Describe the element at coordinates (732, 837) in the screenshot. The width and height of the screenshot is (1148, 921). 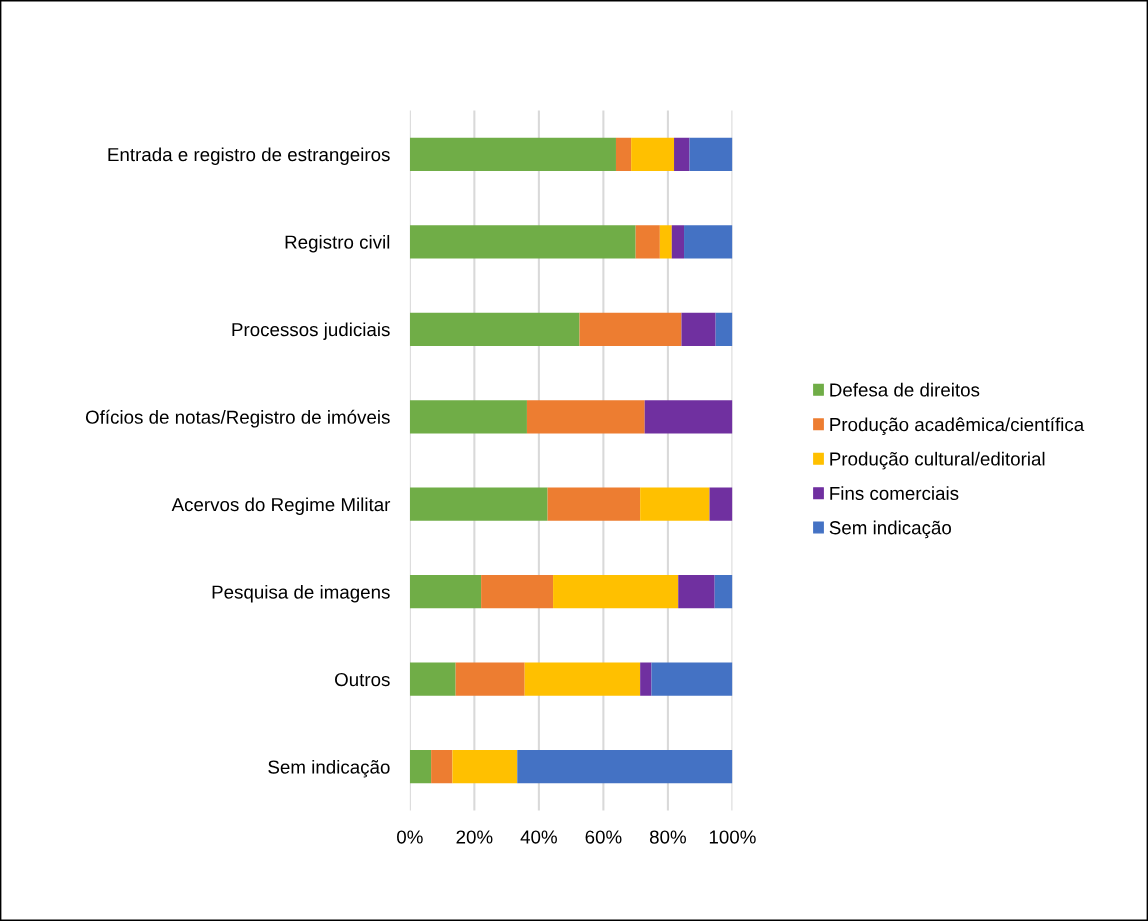
I see `x-tick-label: 100%` at that location.